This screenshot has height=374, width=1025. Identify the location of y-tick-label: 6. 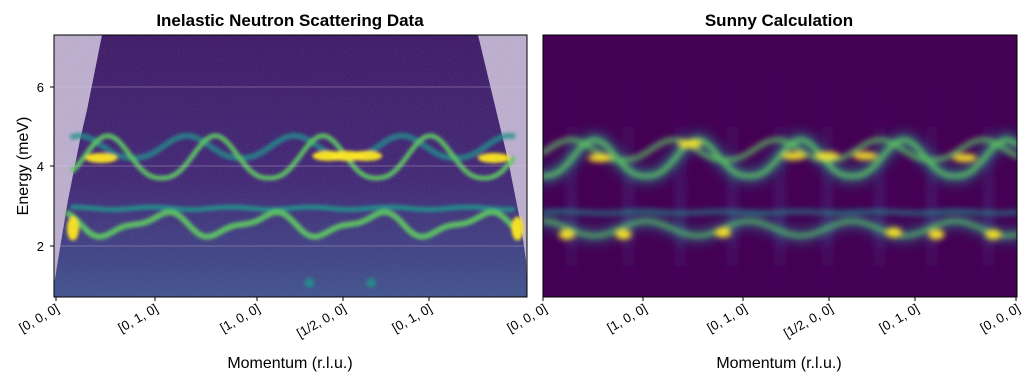
(40, 87).